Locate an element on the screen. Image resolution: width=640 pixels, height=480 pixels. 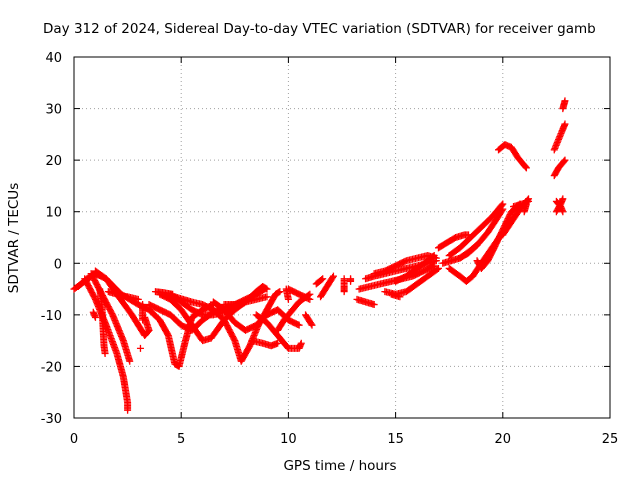
y-tick-label: 0 is located at coordinates (58, 264).